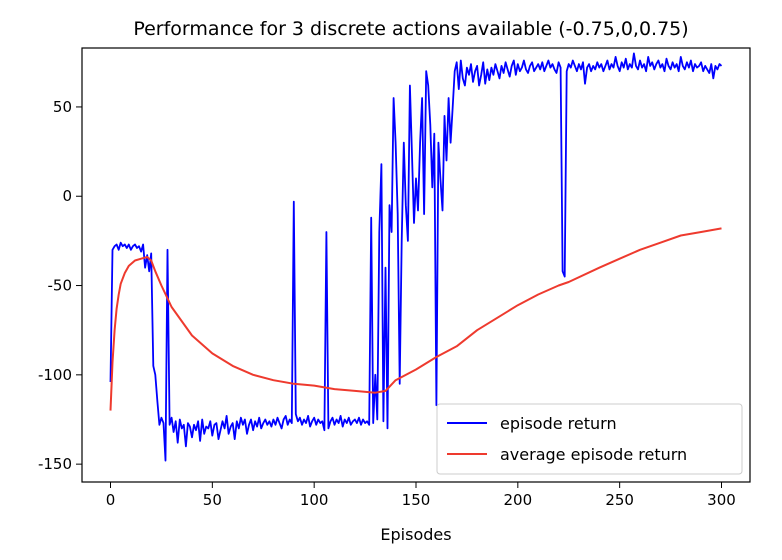 The height and width of the screenshot is (560, 782). What do you see at coordinates (518, 500) in the screenshot?
I see `x-tick-label: 200` at bounding box center [518, 500].